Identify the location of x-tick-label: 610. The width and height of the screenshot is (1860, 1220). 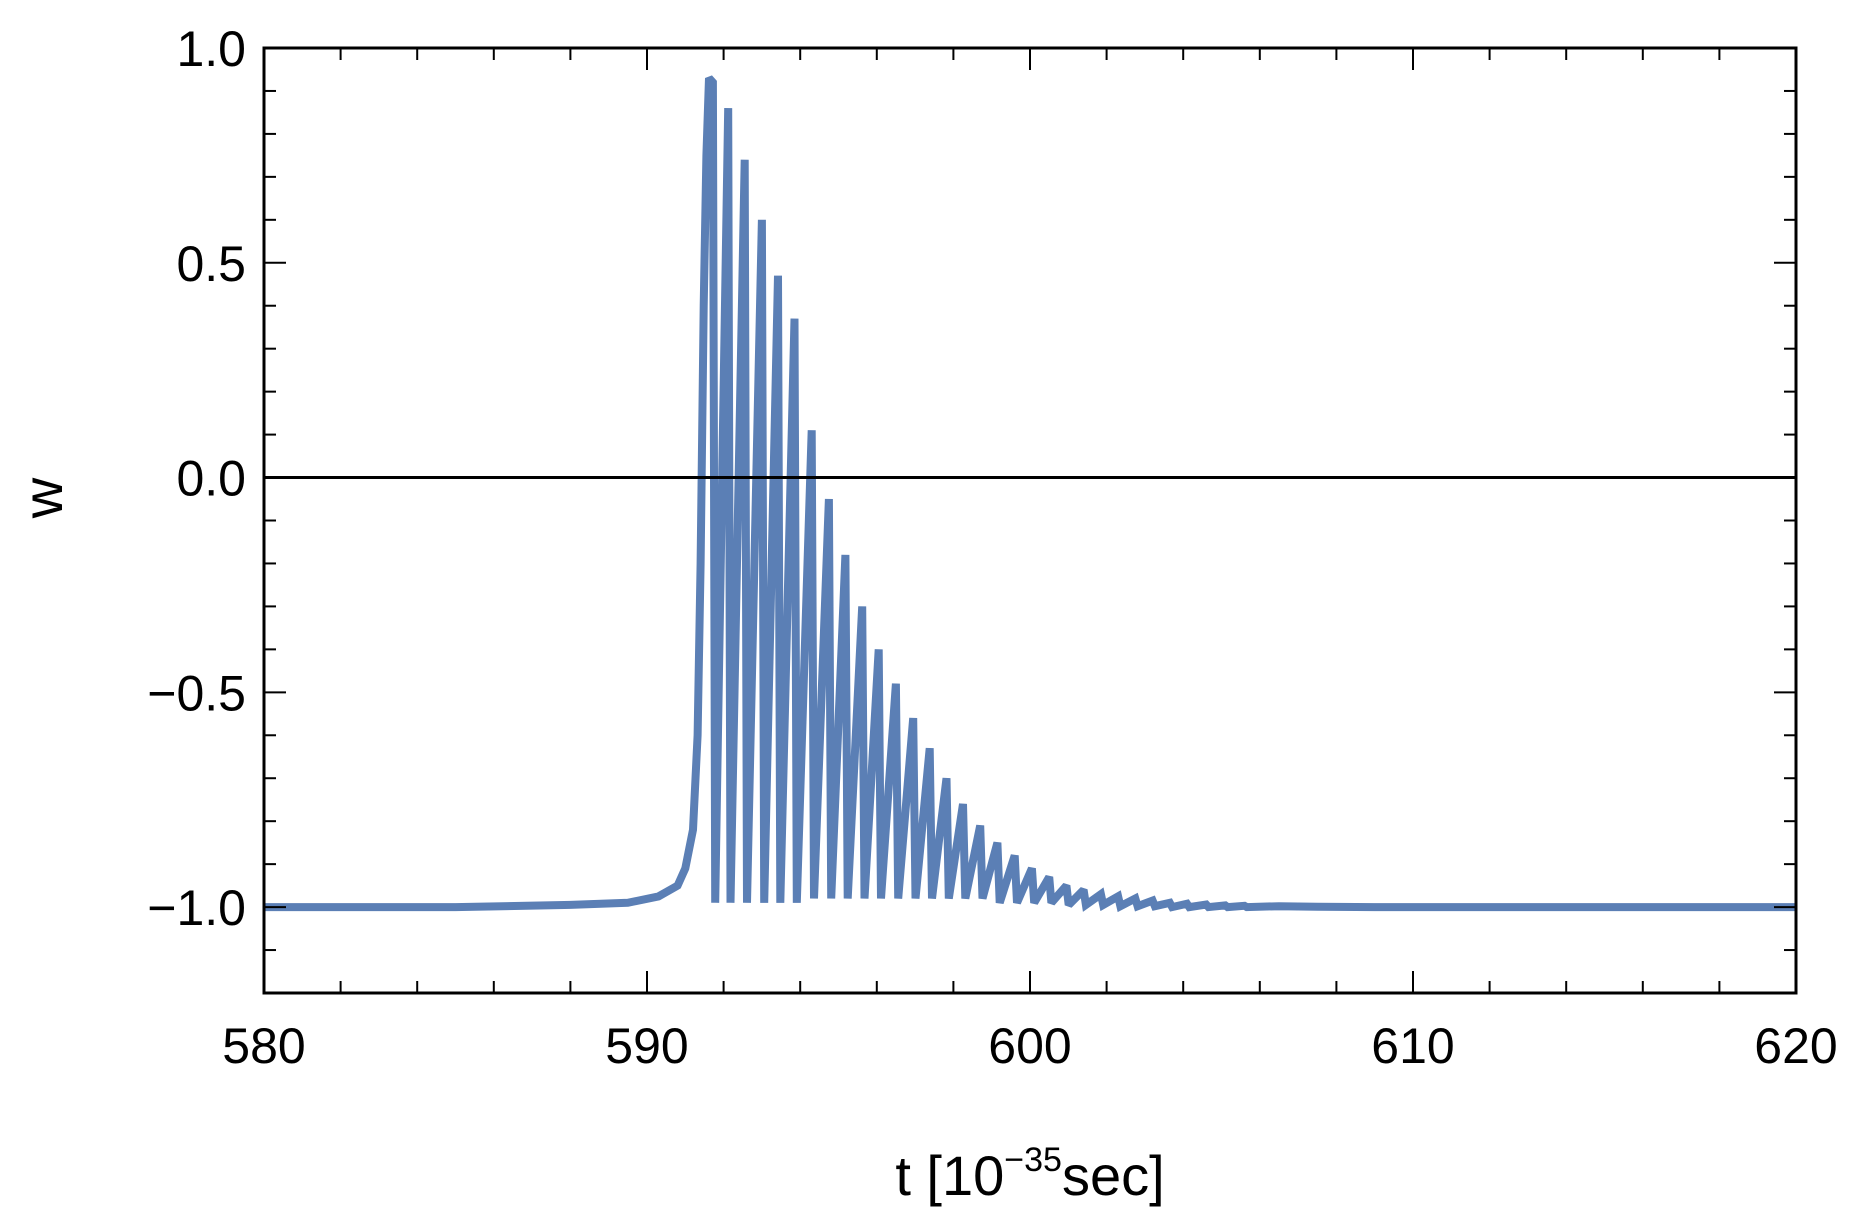
(1412, 1046).